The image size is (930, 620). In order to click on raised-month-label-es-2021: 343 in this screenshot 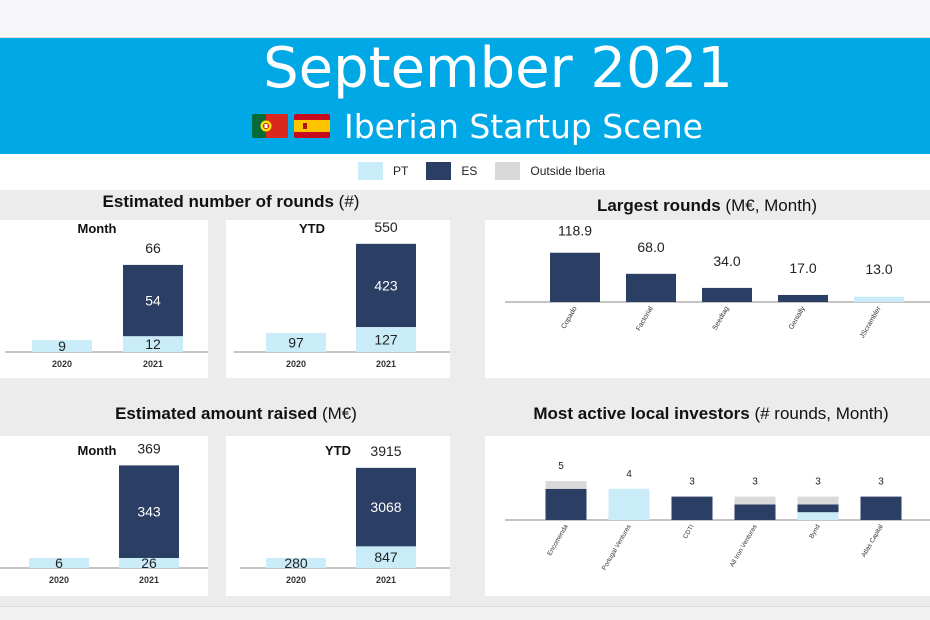, I will do `click(149, 512)`.